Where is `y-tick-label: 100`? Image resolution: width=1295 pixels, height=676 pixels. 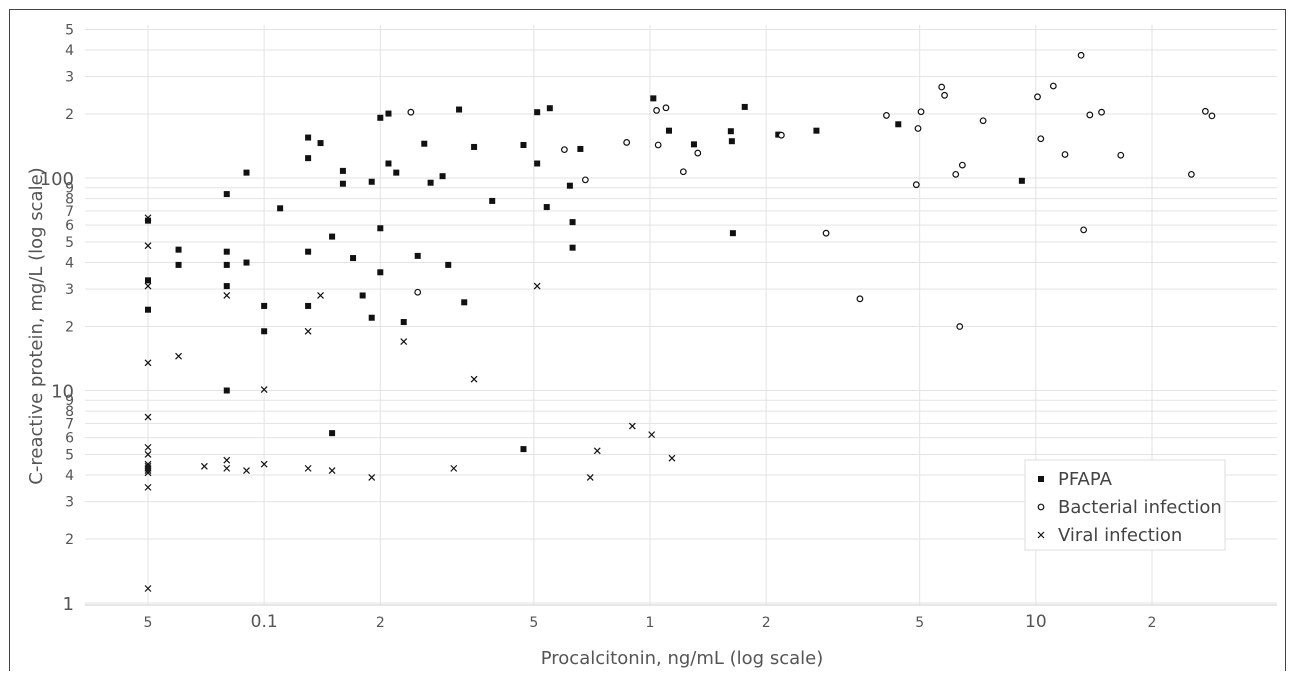 y-tick-label: 100 is located at coordinates (57, 179).